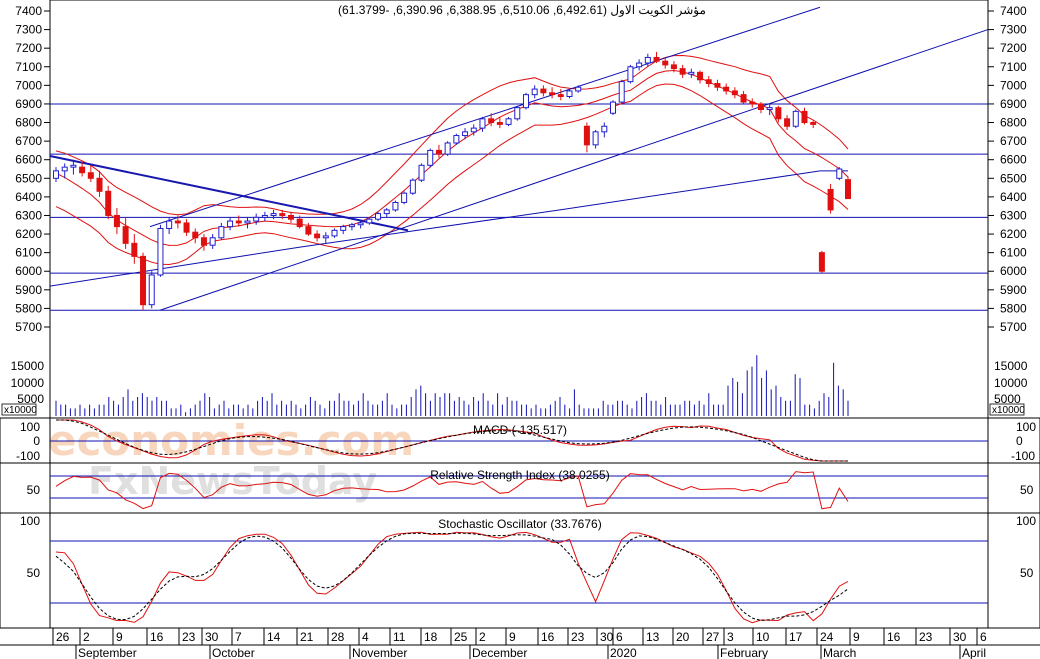 This screenshot has width=1040, height=659. What do you see at coordinates (34, 490) in the screenshot?
I see `rsi-tick-50-left: 50` at bounding box center [34, 490].